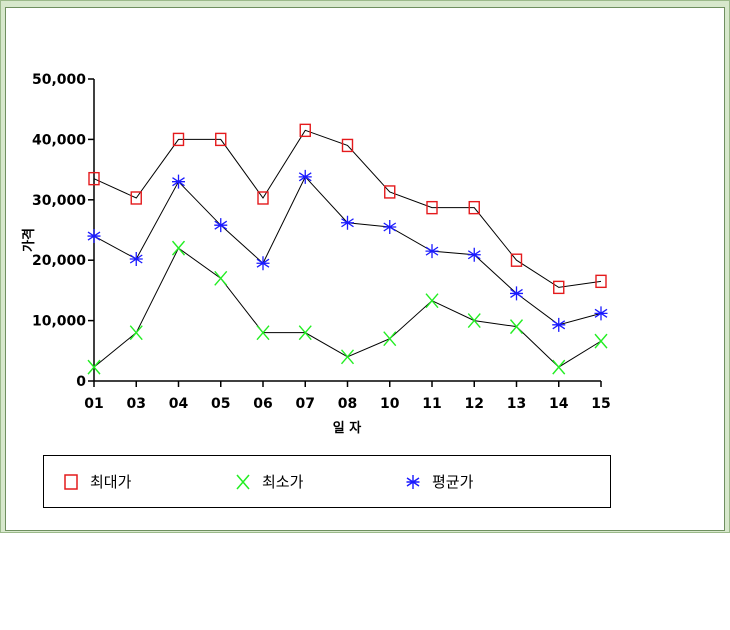 The height and width of the screenshot is (630, 730). I want to click on x-tick-label: 11, so click(431, 404).